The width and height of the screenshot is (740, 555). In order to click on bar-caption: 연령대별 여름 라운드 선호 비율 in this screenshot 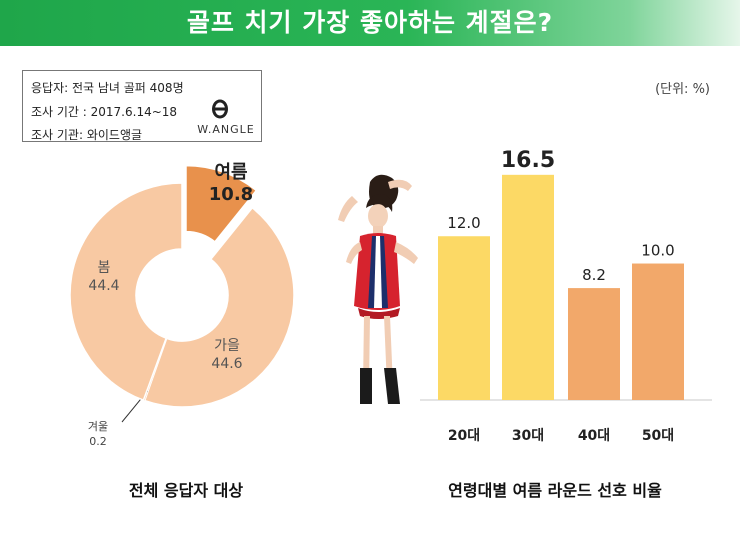, I will do `click(555, 490)`.